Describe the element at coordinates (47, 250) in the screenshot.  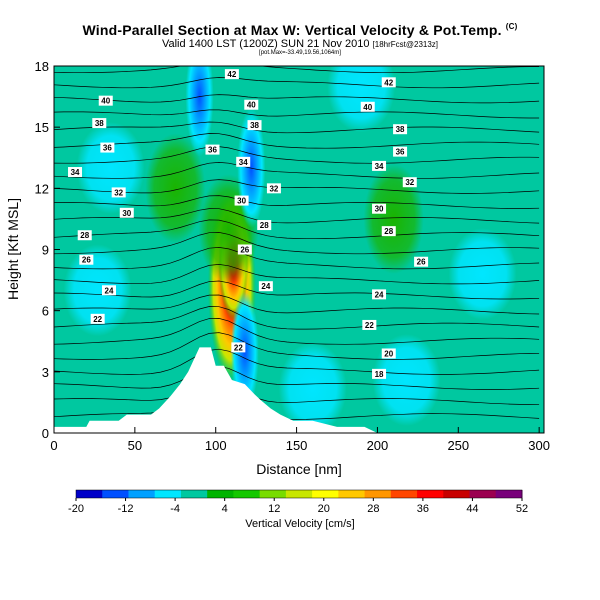
I see `y-axis: 0 3 6 9 12 15 18` at that location.